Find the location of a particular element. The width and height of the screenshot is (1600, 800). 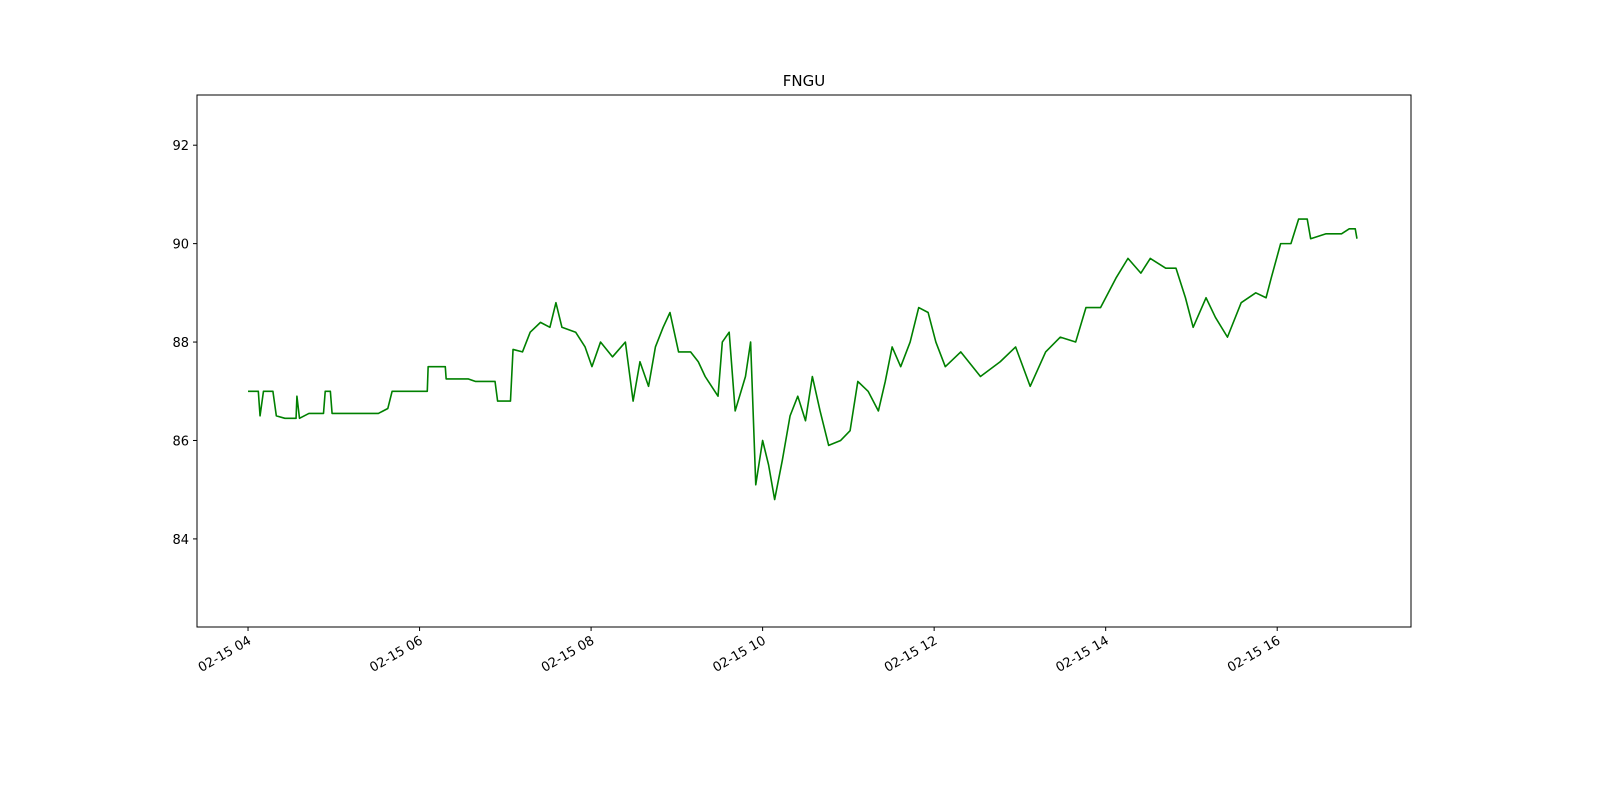

x-tick-label: 02-15 10 is located at coordinates (739, 654).